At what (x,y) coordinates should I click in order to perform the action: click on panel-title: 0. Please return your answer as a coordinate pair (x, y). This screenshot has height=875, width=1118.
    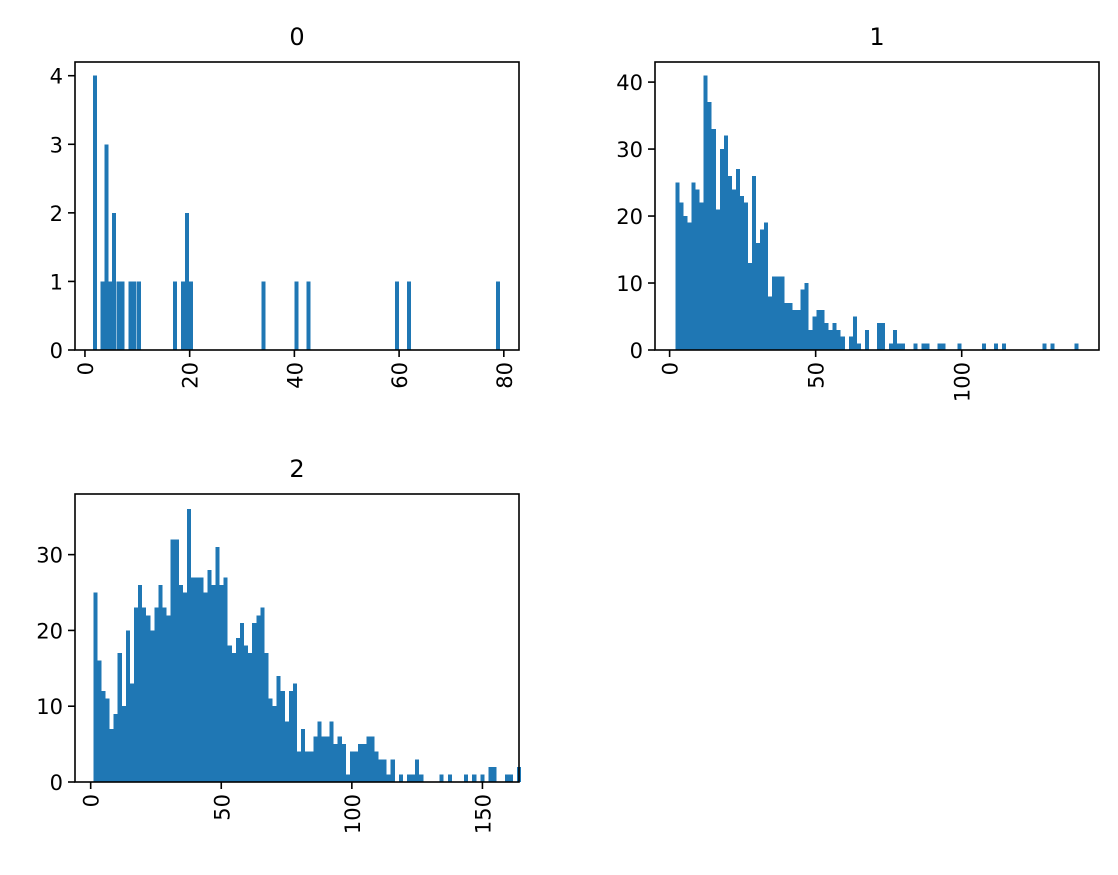
    Looking at the image, I should click on (296, 37).